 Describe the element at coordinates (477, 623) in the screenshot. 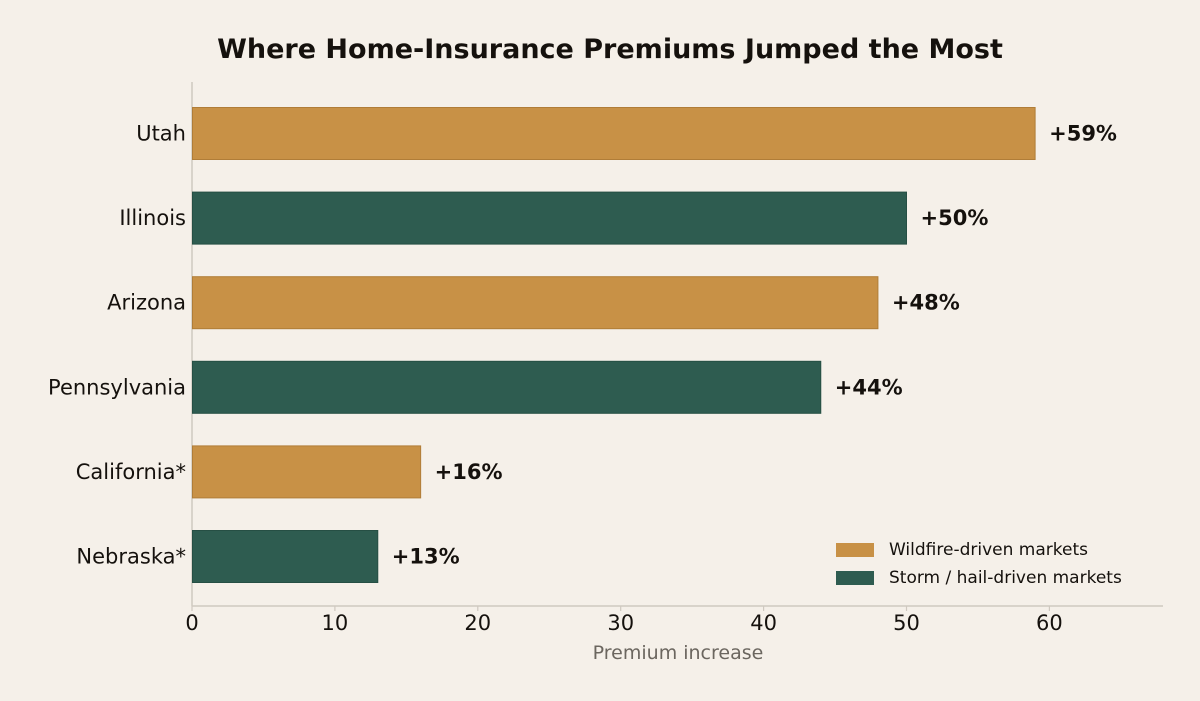

I see `x-tick-label-20: 20` at that location.